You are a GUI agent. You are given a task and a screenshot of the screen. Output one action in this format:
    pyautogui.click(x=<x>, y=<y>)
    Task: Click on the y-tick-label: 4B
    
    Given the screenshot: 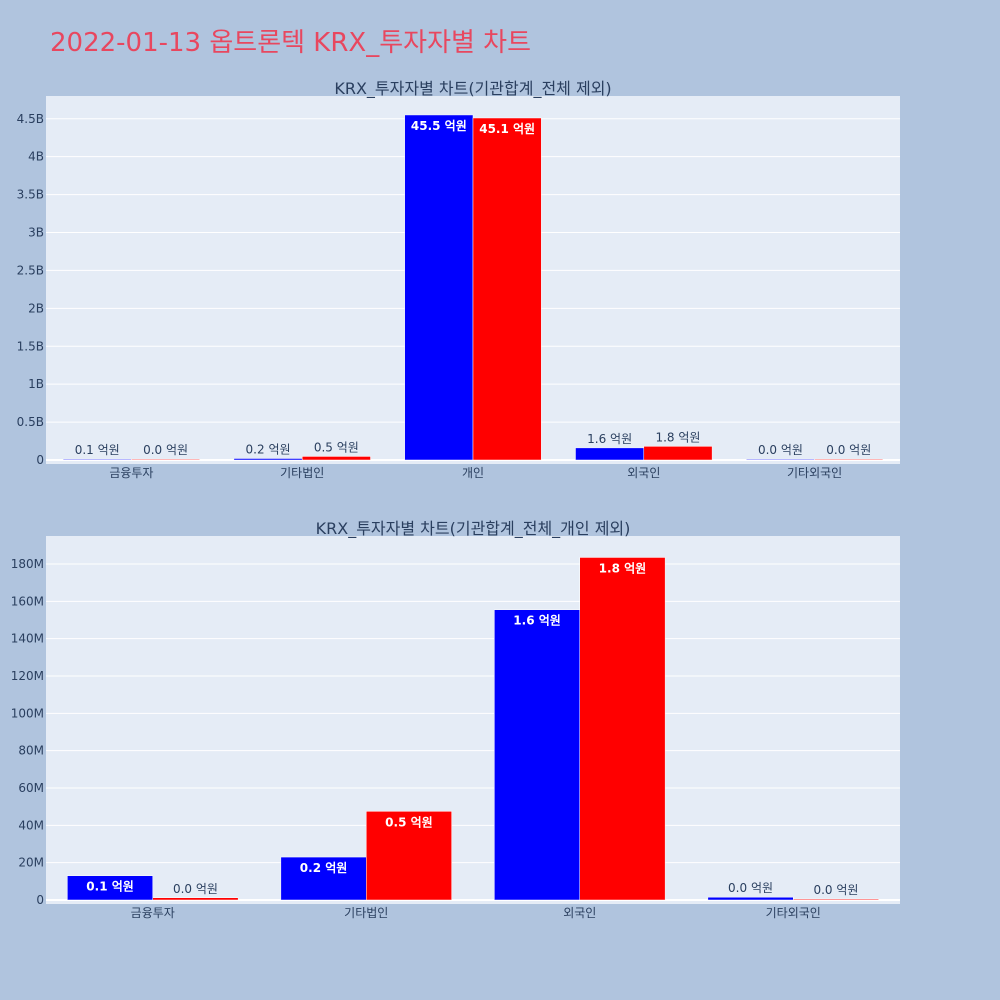 What is the action you would take?
    pyautogui.click(x=36, y=157)
    